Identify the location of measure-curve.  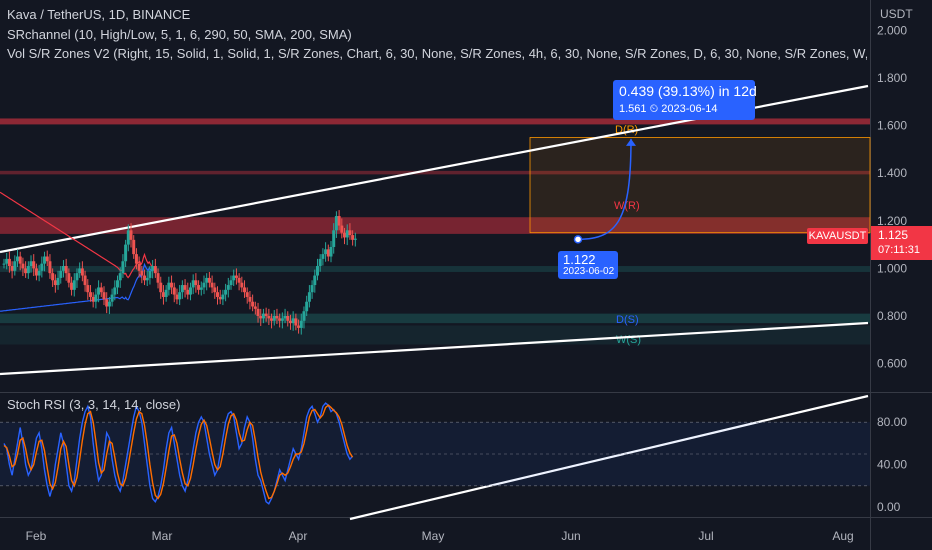
(604, 189).